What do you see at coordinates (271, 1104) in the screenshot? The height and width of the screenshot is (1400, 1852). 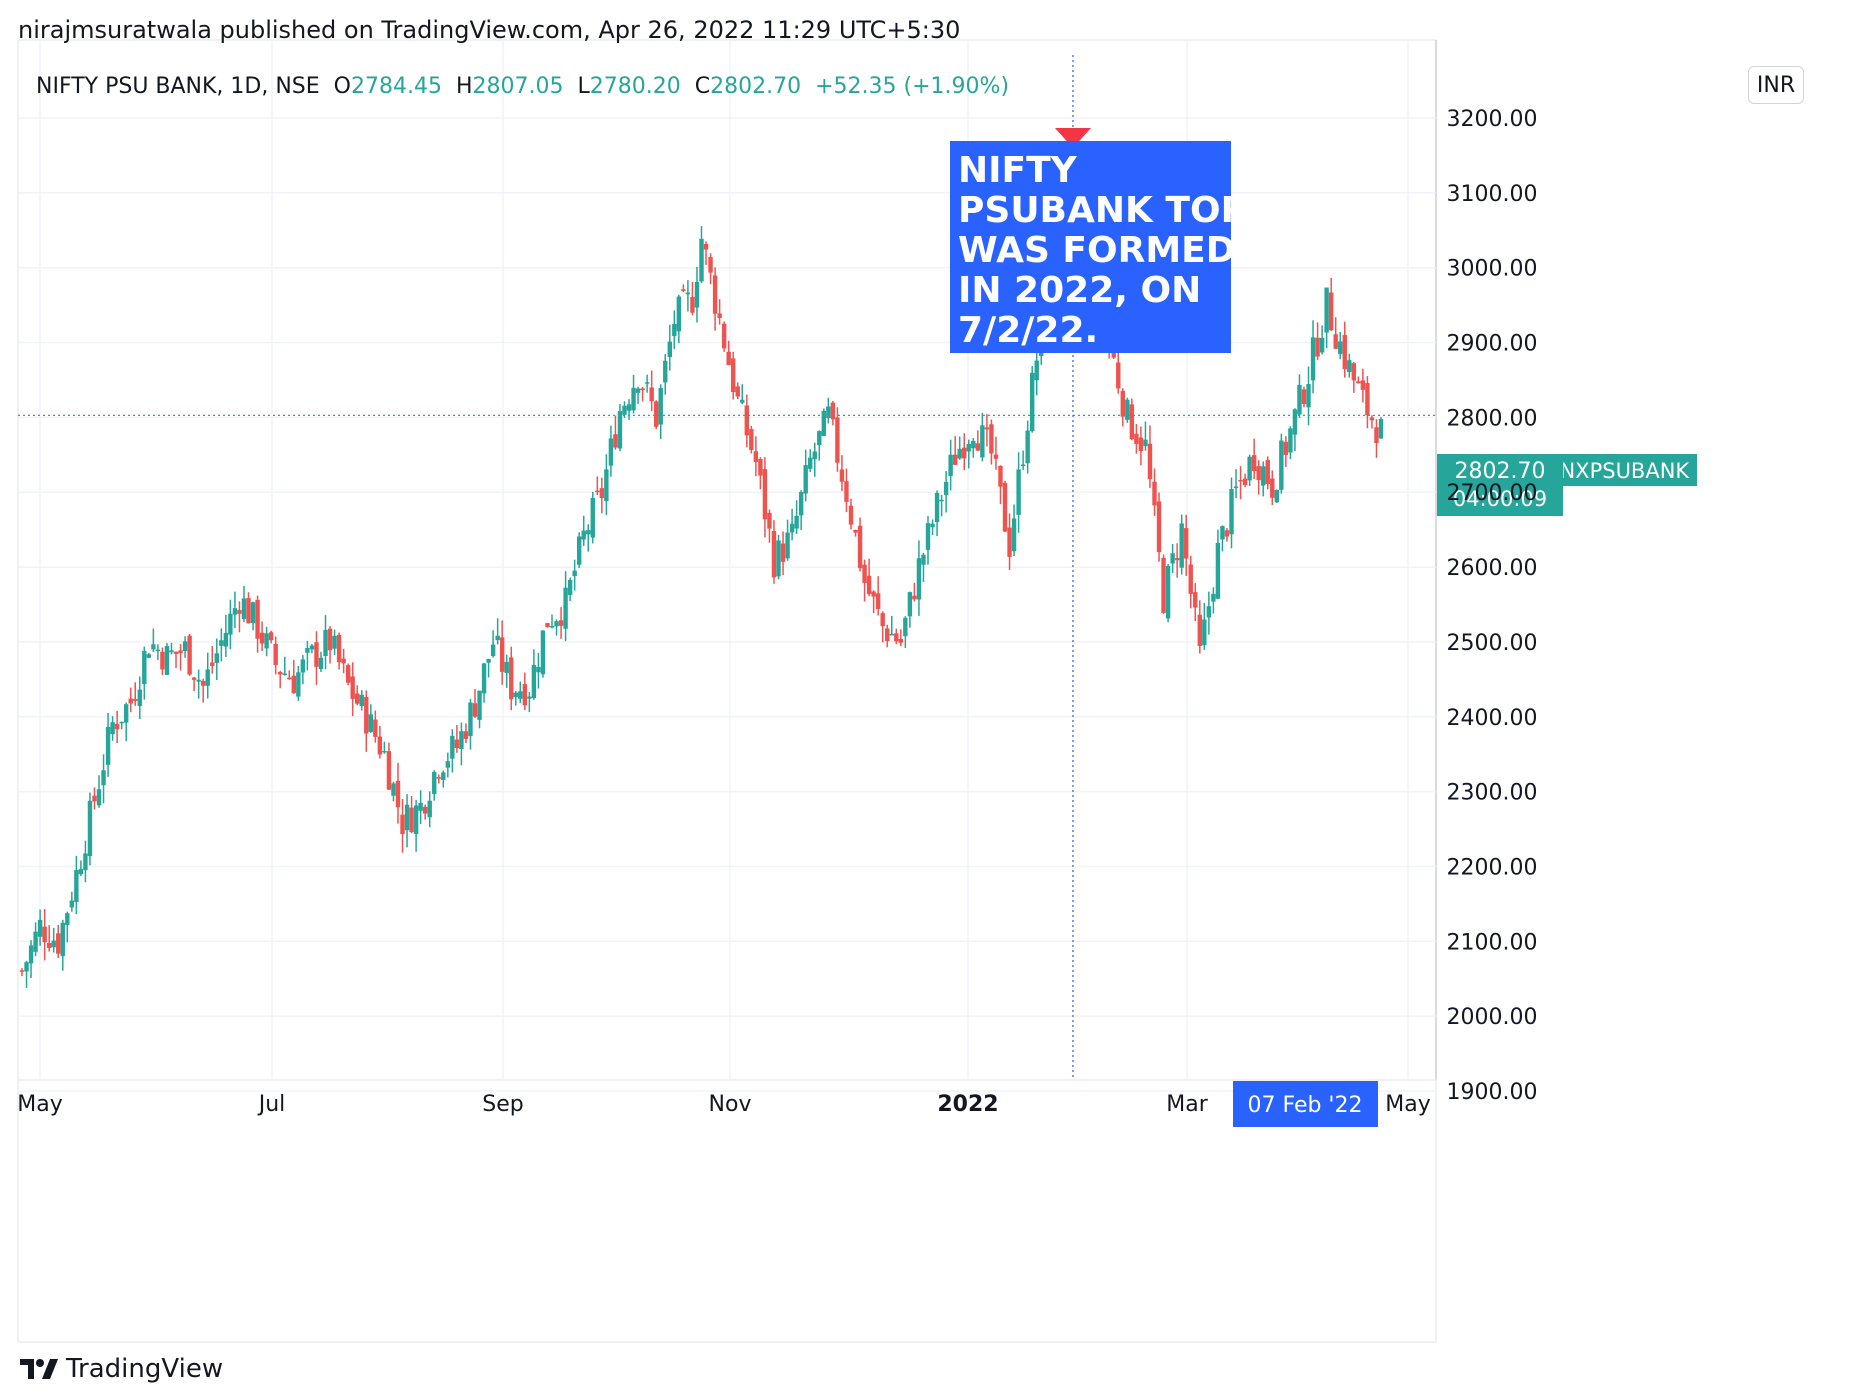 I see `x-tick-label: Jul` at bounding box center [271, 1104].